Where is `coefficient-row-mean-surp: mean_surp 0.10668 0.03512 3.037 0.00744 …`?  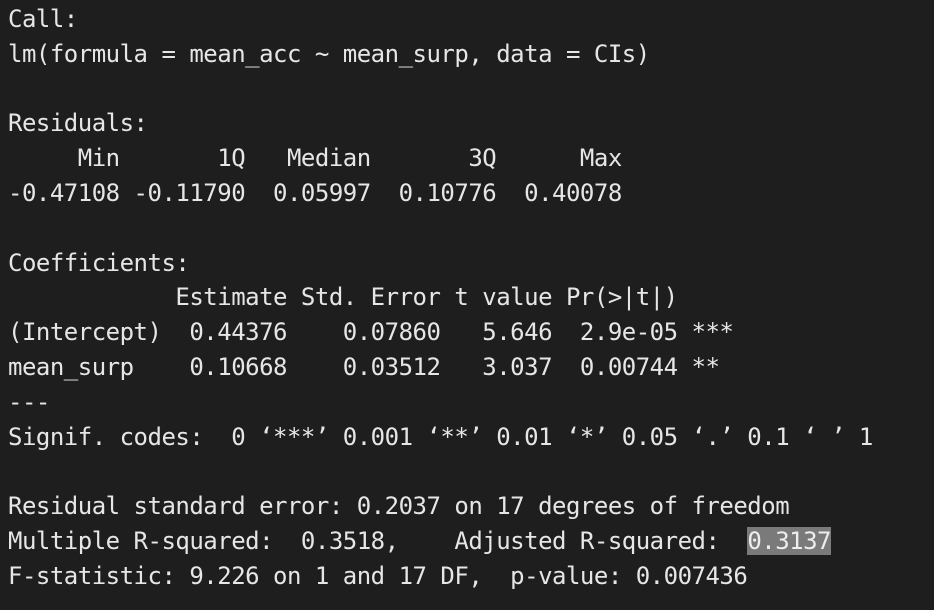
coefficient-row-mean-surp: mean_surp 0.10668 0.03512 3.037 0.00744 … is located at coordinates (371, 366).